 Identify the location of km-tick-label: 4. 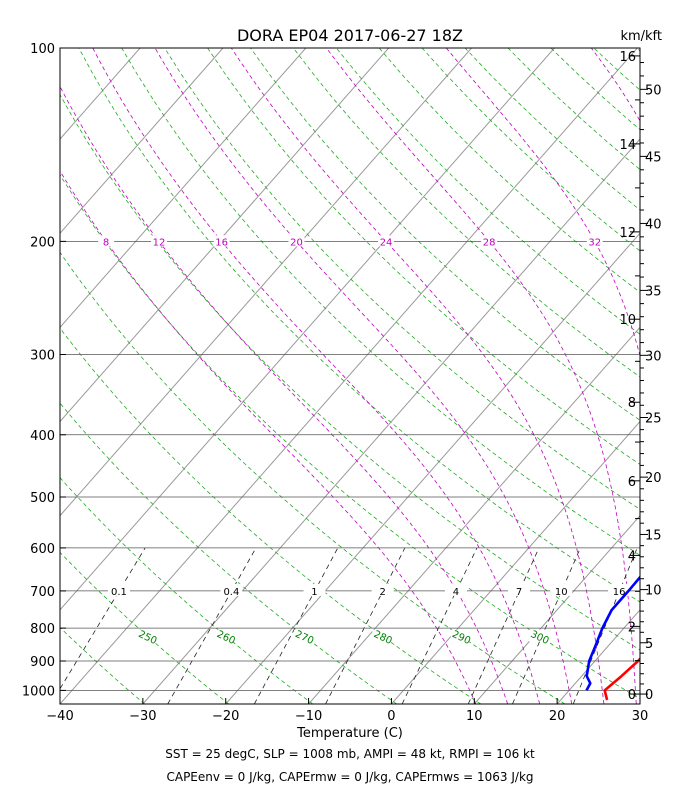
(632, 556).